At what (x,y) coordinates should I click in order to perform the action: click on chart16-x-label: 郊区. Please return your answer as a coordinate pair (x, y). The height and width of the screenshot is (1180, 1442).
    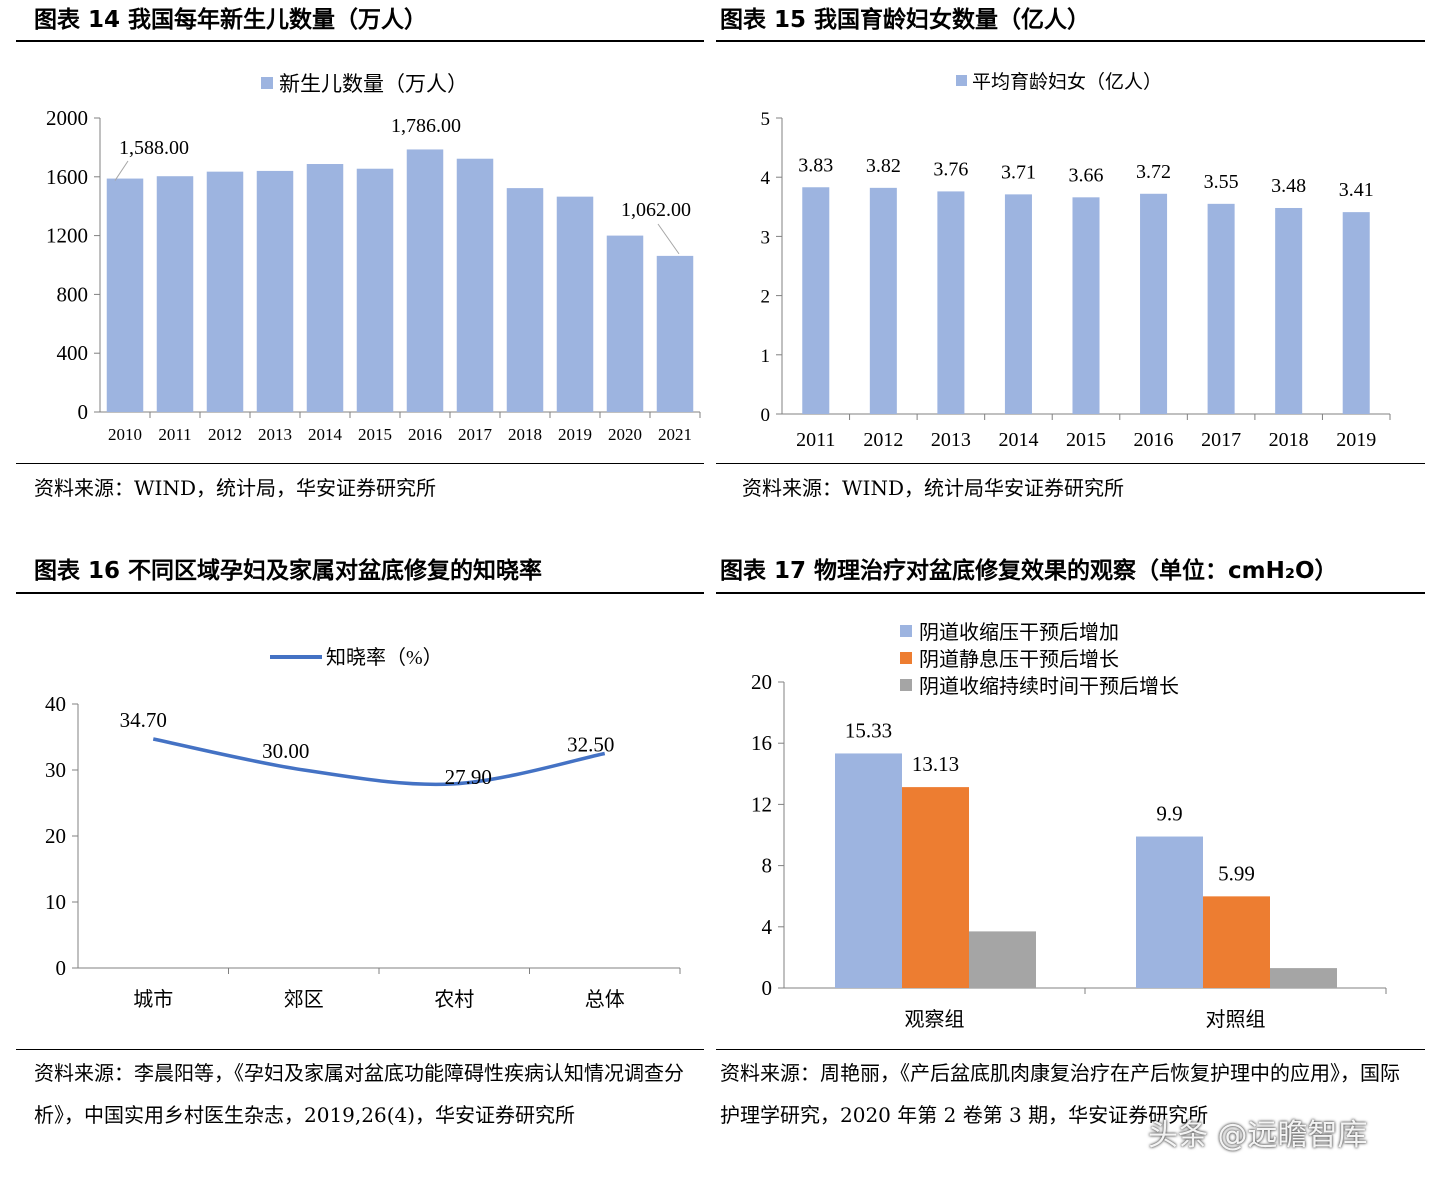
    Looking at the image, I should click on (304, 999).